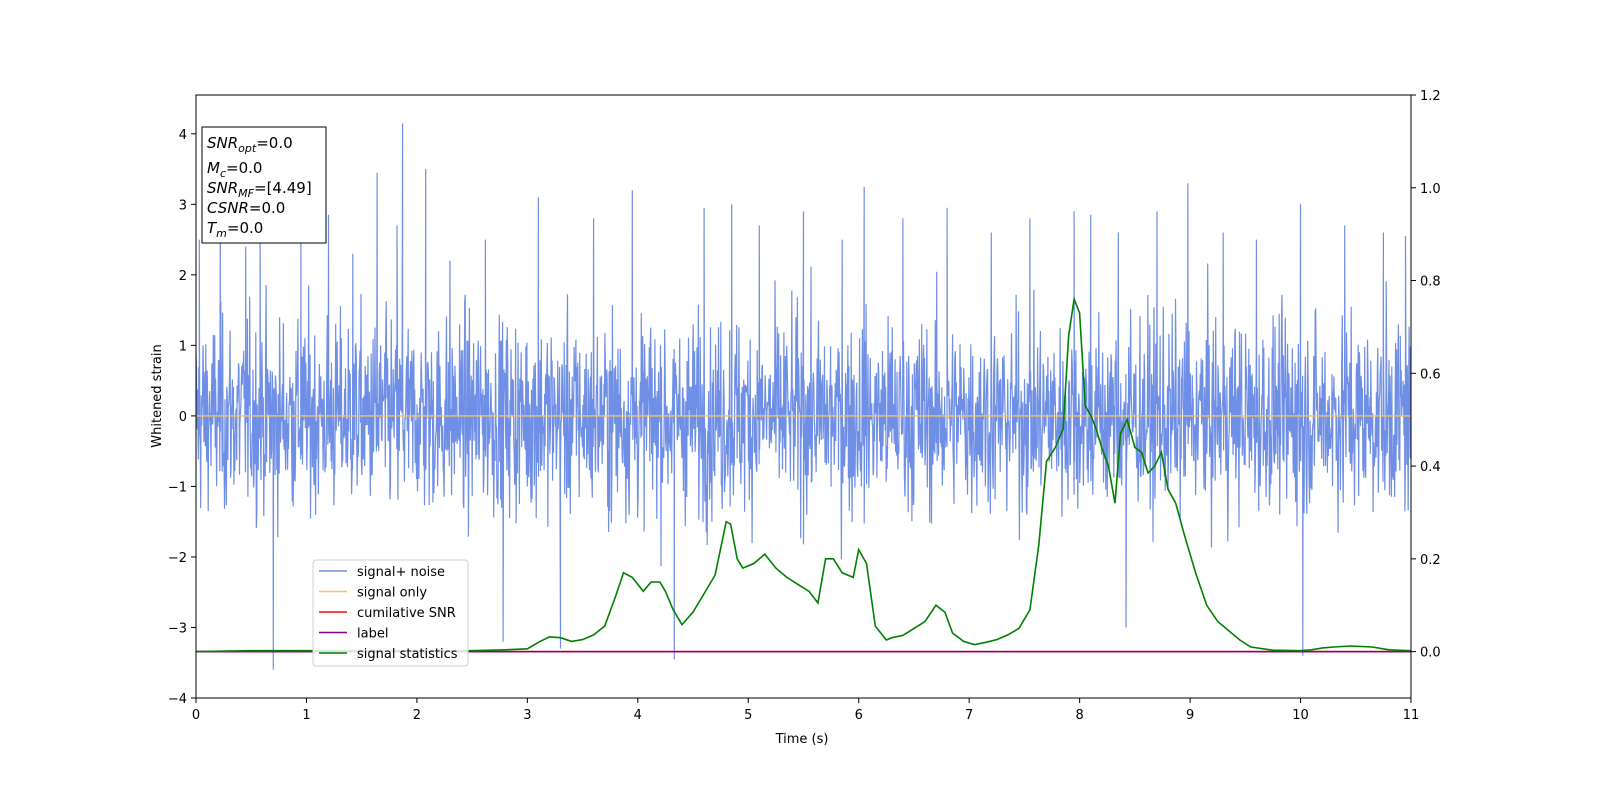 The width and height of the screenshot is (1600, 800). I want to click on y-axis-right: 0.0 0.2 0.4 0.6 0.8 1.0 1.2, so click(1426, 375).